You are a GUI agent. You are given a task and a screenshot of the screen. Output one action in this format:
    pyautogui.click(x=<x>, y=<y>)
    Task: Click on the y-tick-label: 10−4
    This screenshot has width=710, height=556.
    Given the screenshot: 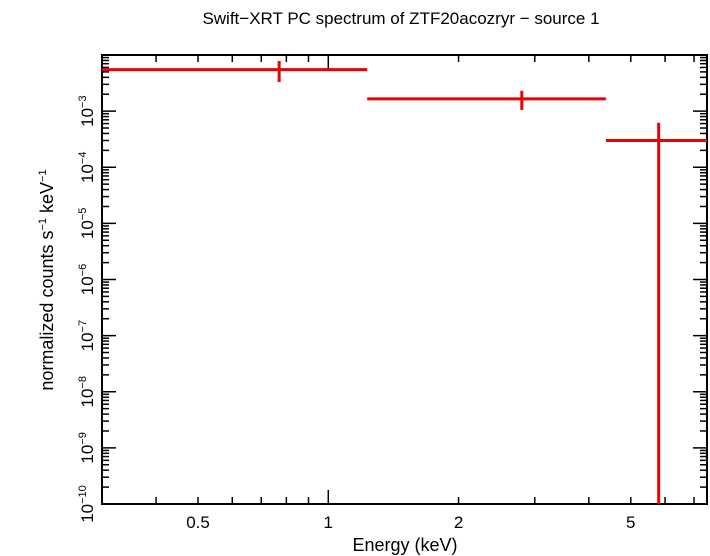 What is the action you would take?
    pyautogui.click(x=87, y=167)
    